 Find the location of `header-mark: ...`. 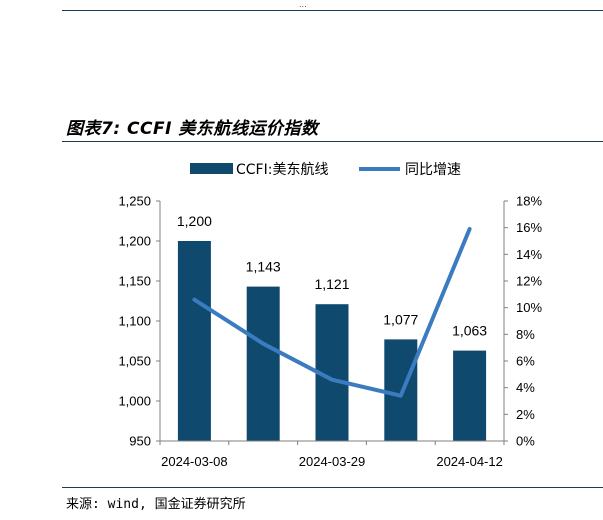

header-mark: ... is located at coordinates (303, 4).